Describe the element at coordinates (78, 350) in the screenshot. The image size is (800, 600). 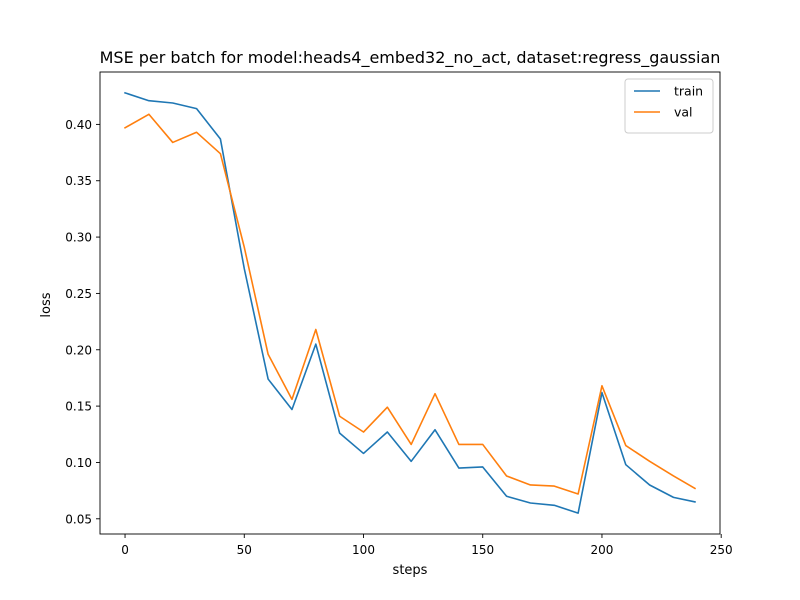
I see `y-tick-label: 0.20` at that location.